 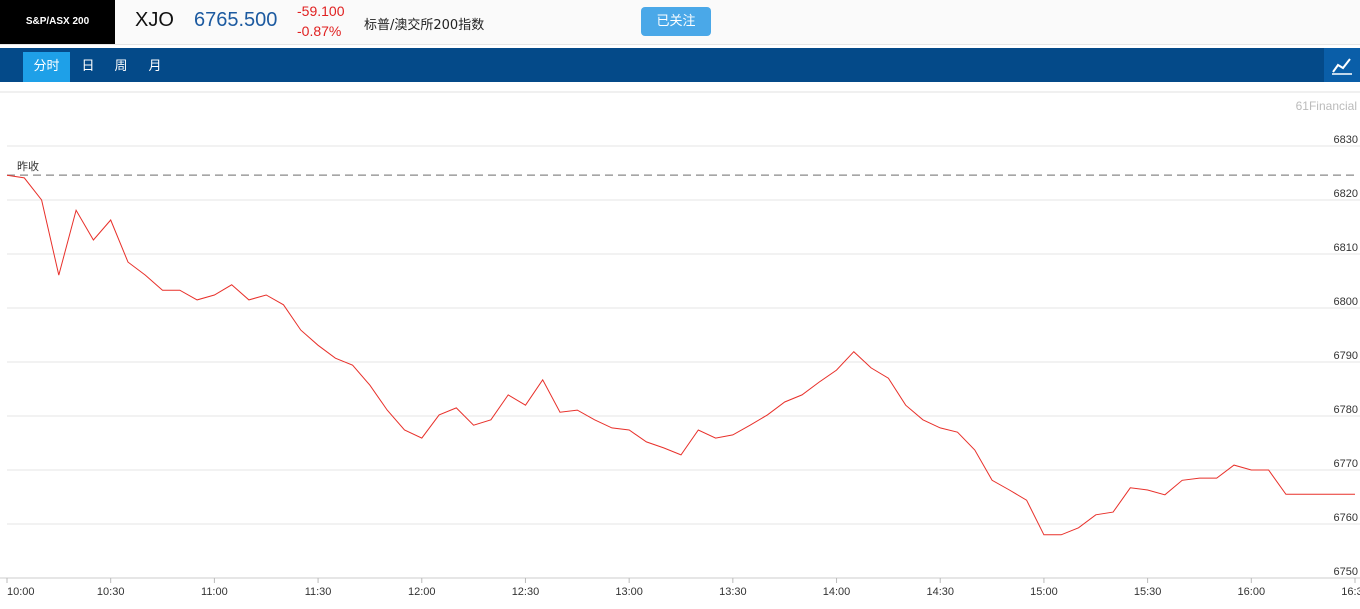 I want to click on x-tick-label: 14:30, so click(x=940, y=592).